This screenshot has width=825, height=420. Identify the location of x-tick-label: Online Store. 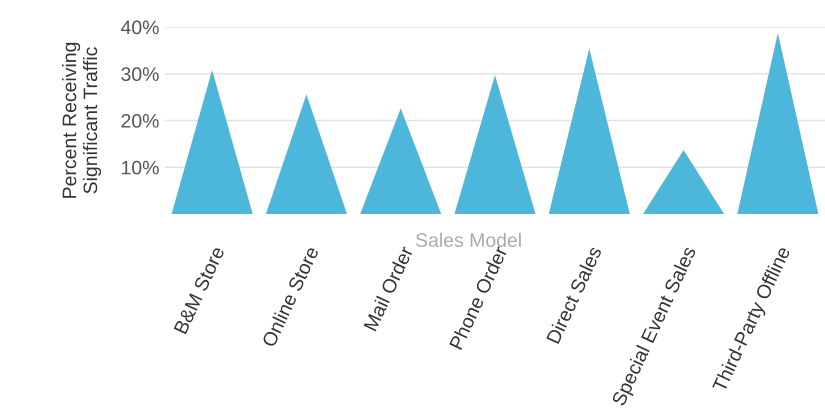
(290, 296).